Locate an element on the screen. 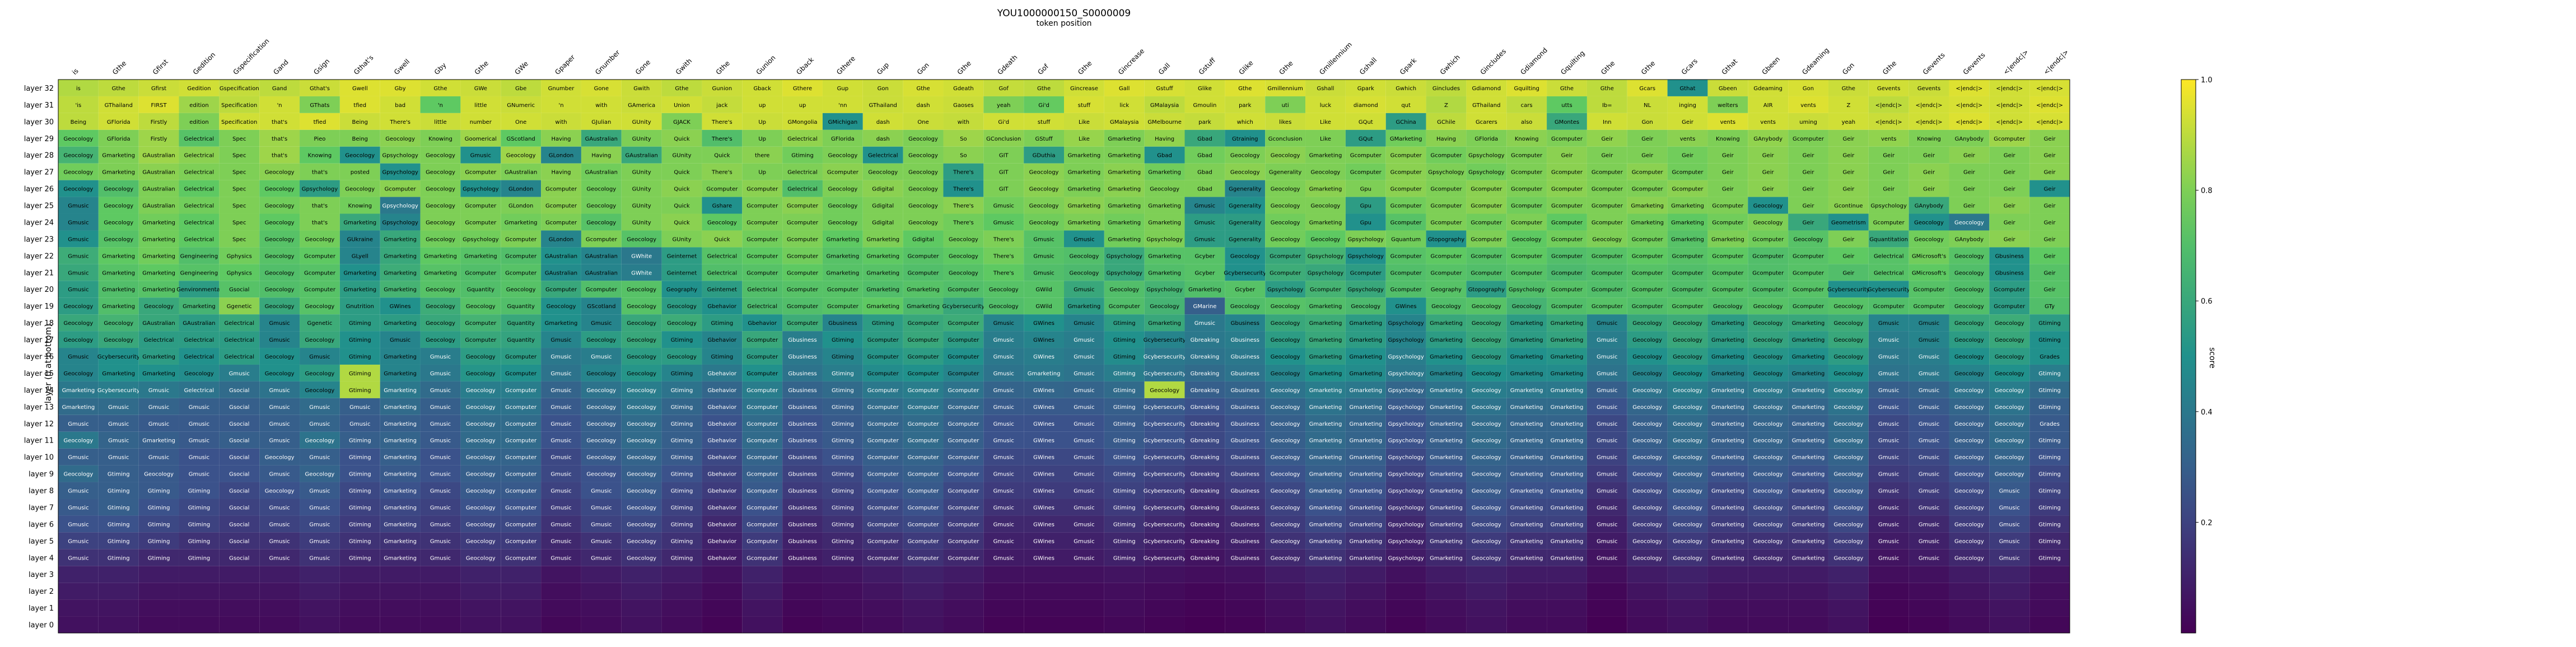 The image size is (2576, 647). x-tick-label: Glike is located at coordinates (1247, 67).